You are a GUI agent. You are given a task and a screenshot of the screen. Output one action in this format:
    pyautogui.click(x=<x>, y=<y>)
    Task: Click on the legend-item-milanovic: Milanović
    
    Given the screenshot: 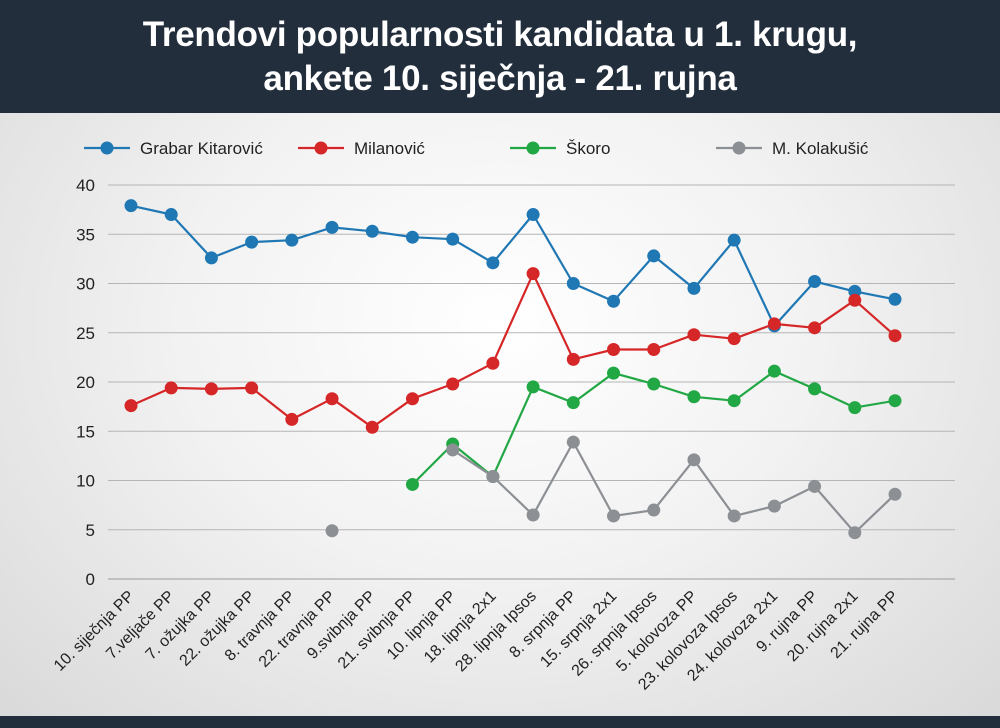 What is the action you would take?
    pyautogui.click(x=361, y=148)
    